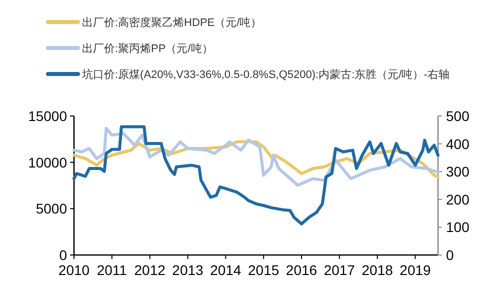 This screenshot has height=297, width=492. What do you see at coordinates (378, 270) in the screenshot?
I see `x-tick-label: 2018` at bounding box center [378, 270].